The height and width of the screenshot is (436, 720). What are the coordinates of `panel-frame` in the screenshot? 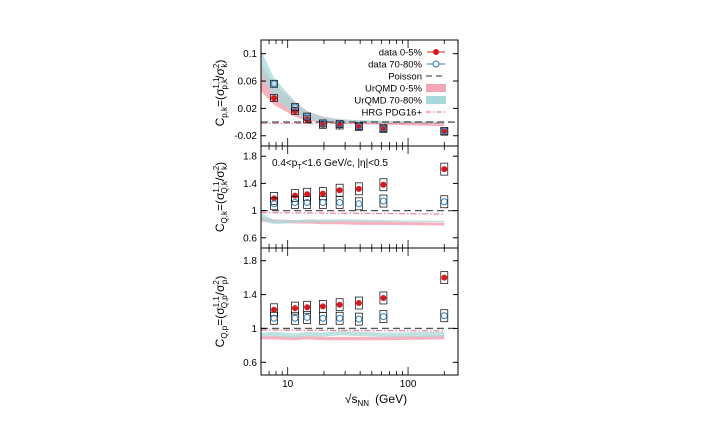 It's located at (359, 311).